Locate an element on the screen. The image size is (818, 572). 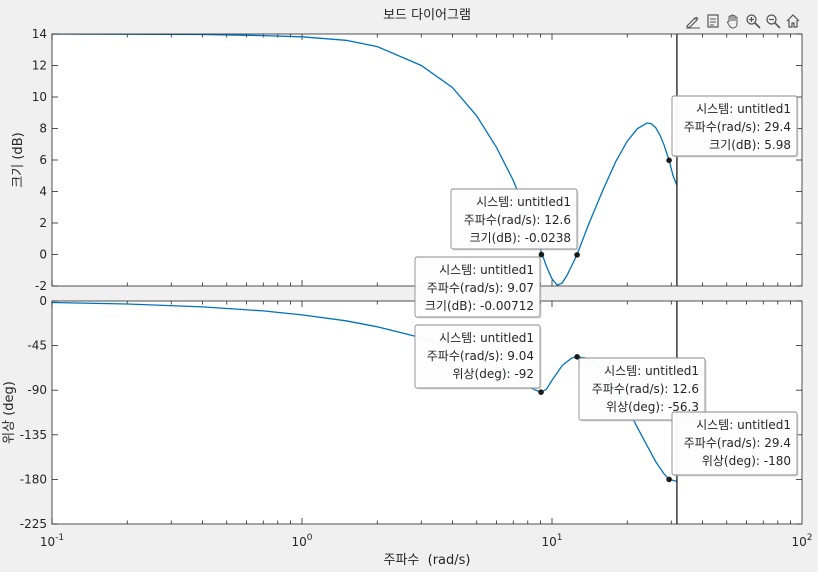
zoom-in-button is located at coordinates (753, 21).